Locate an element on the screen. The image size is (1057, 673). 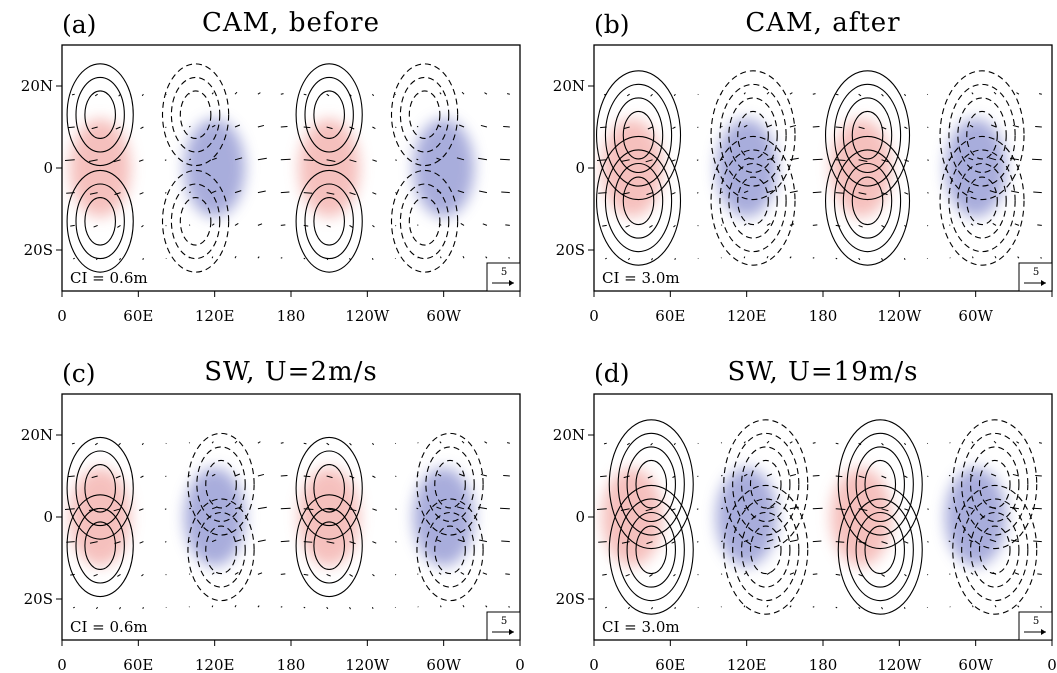
height-contours is located at coordinates (810, 168).